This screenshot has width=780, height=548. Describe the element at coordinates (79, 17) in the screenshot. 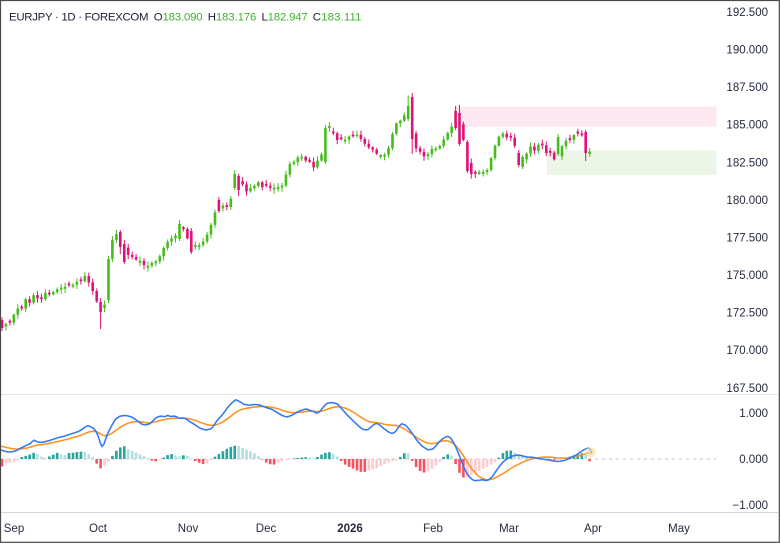

I see `svg-text: EURJPY · 1D · FOREXCOM` at that location.